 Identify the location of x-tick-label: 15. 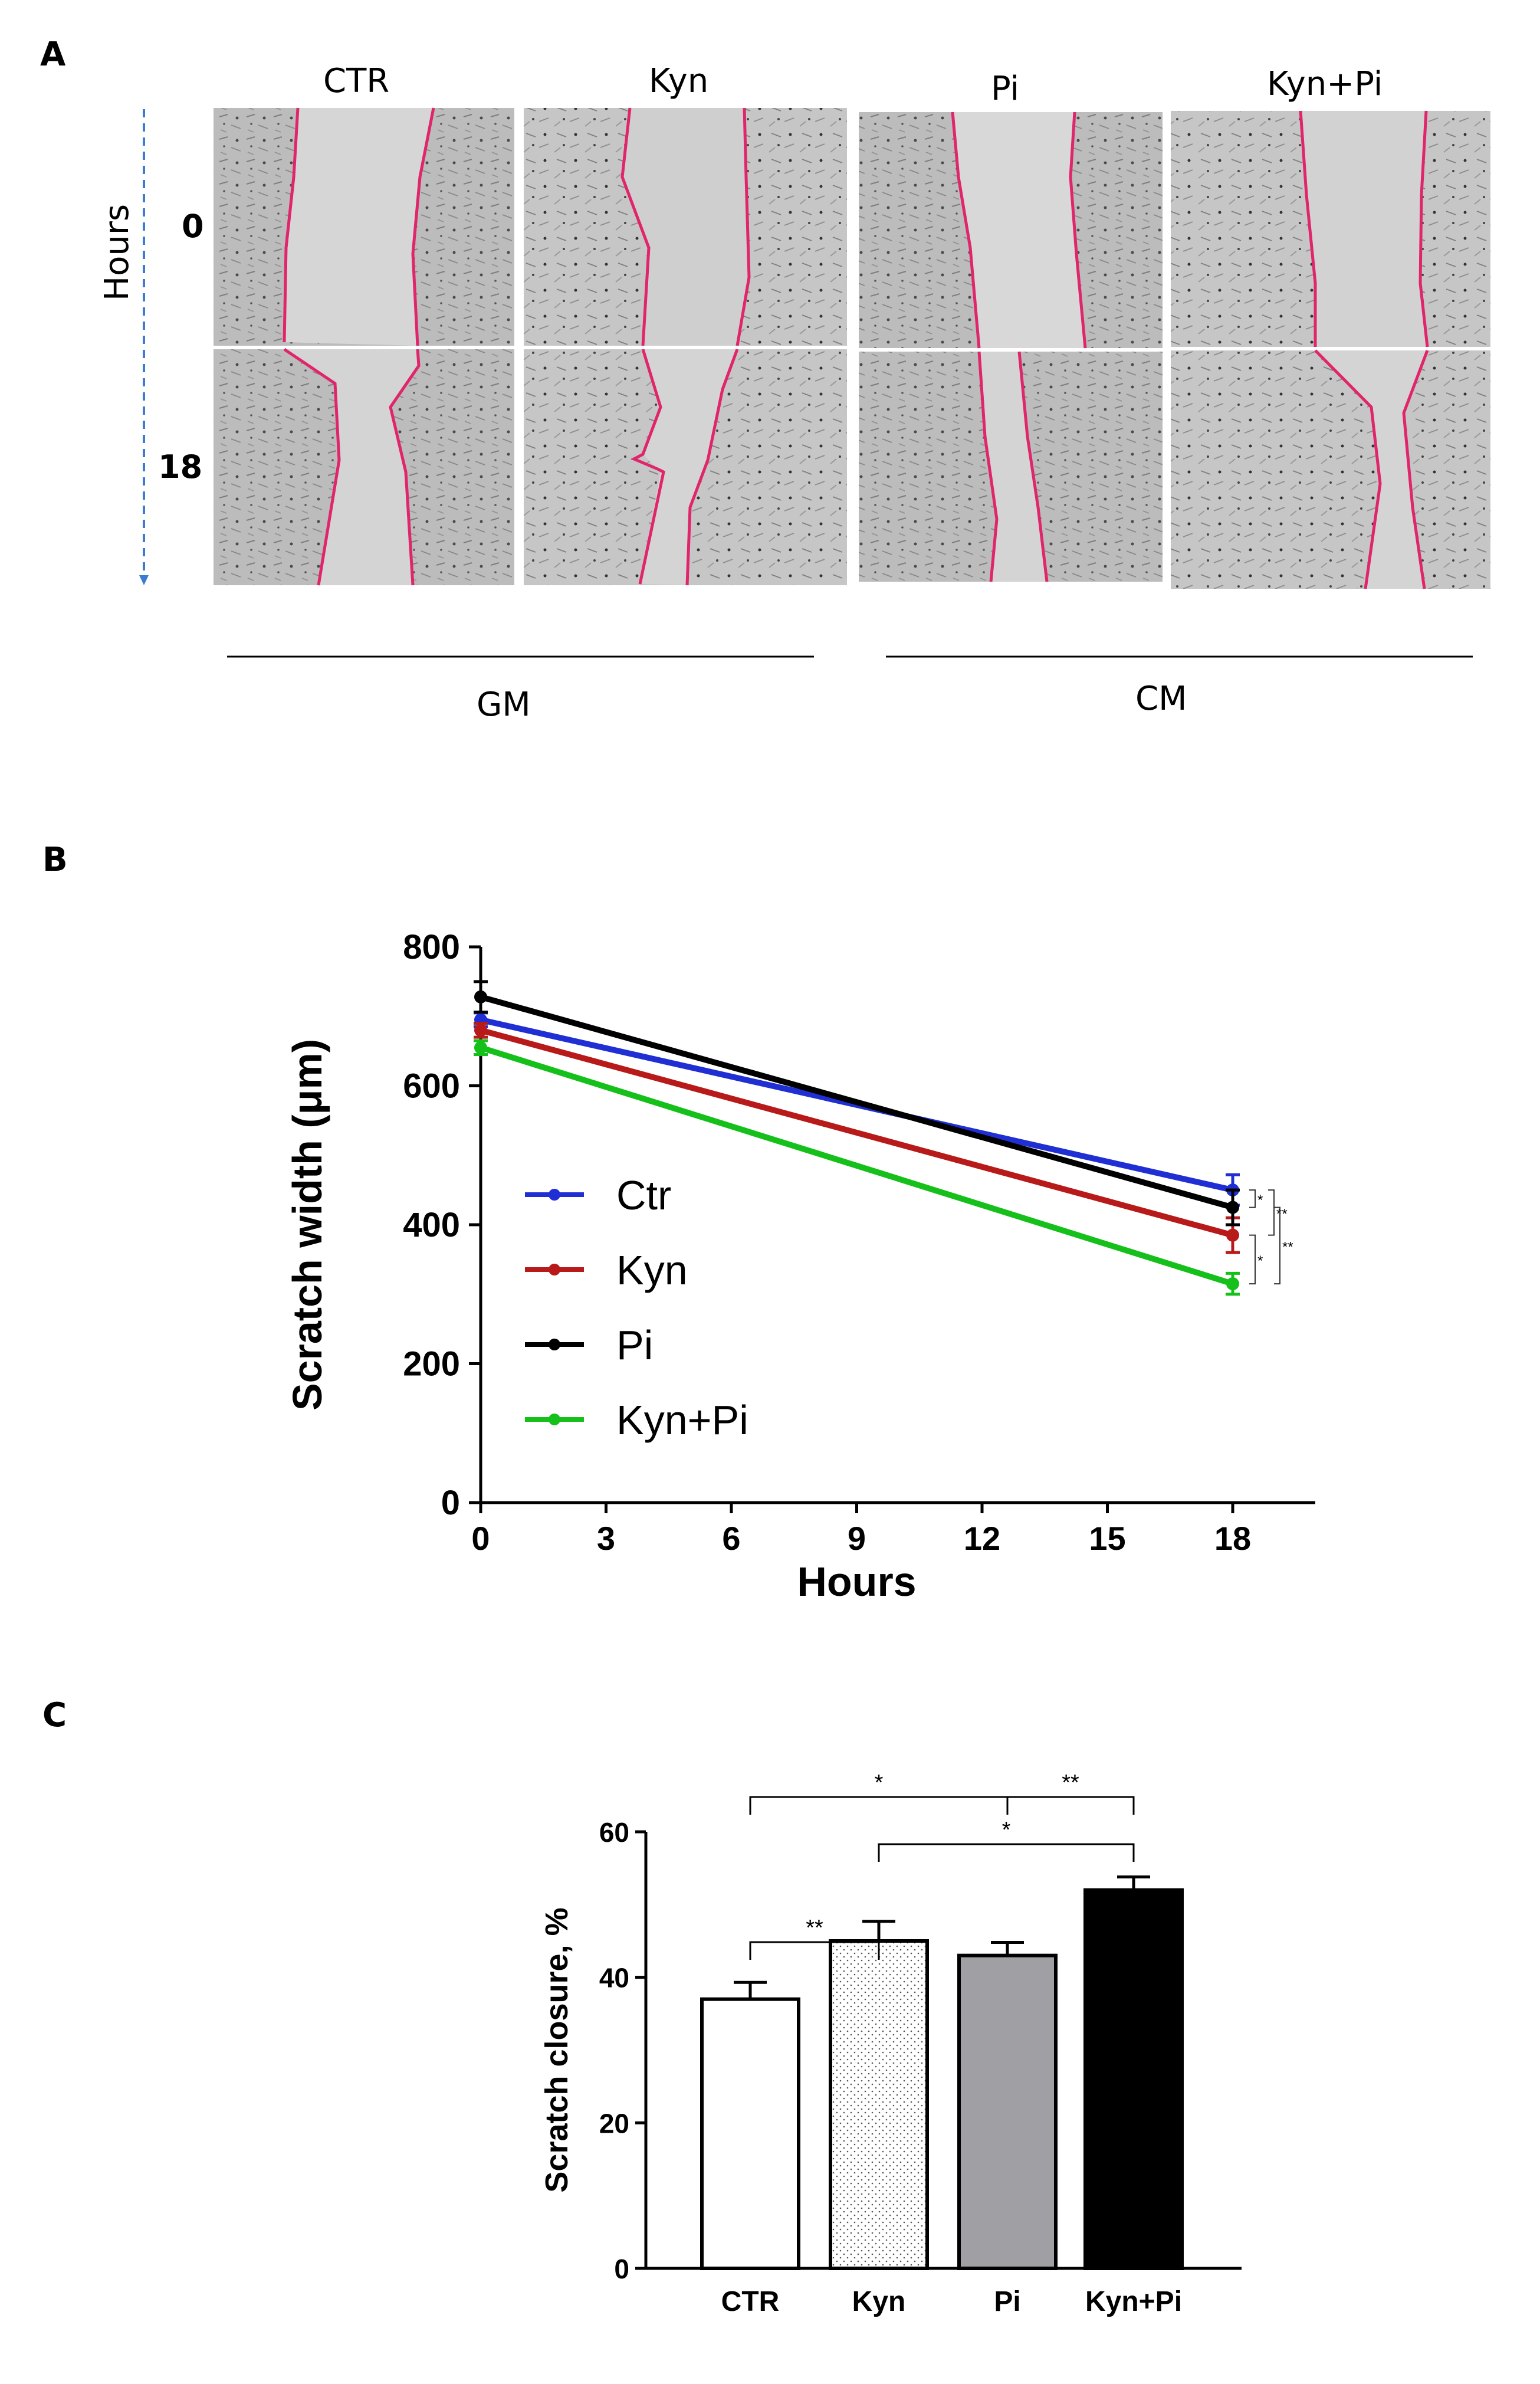
(1107, 1538).